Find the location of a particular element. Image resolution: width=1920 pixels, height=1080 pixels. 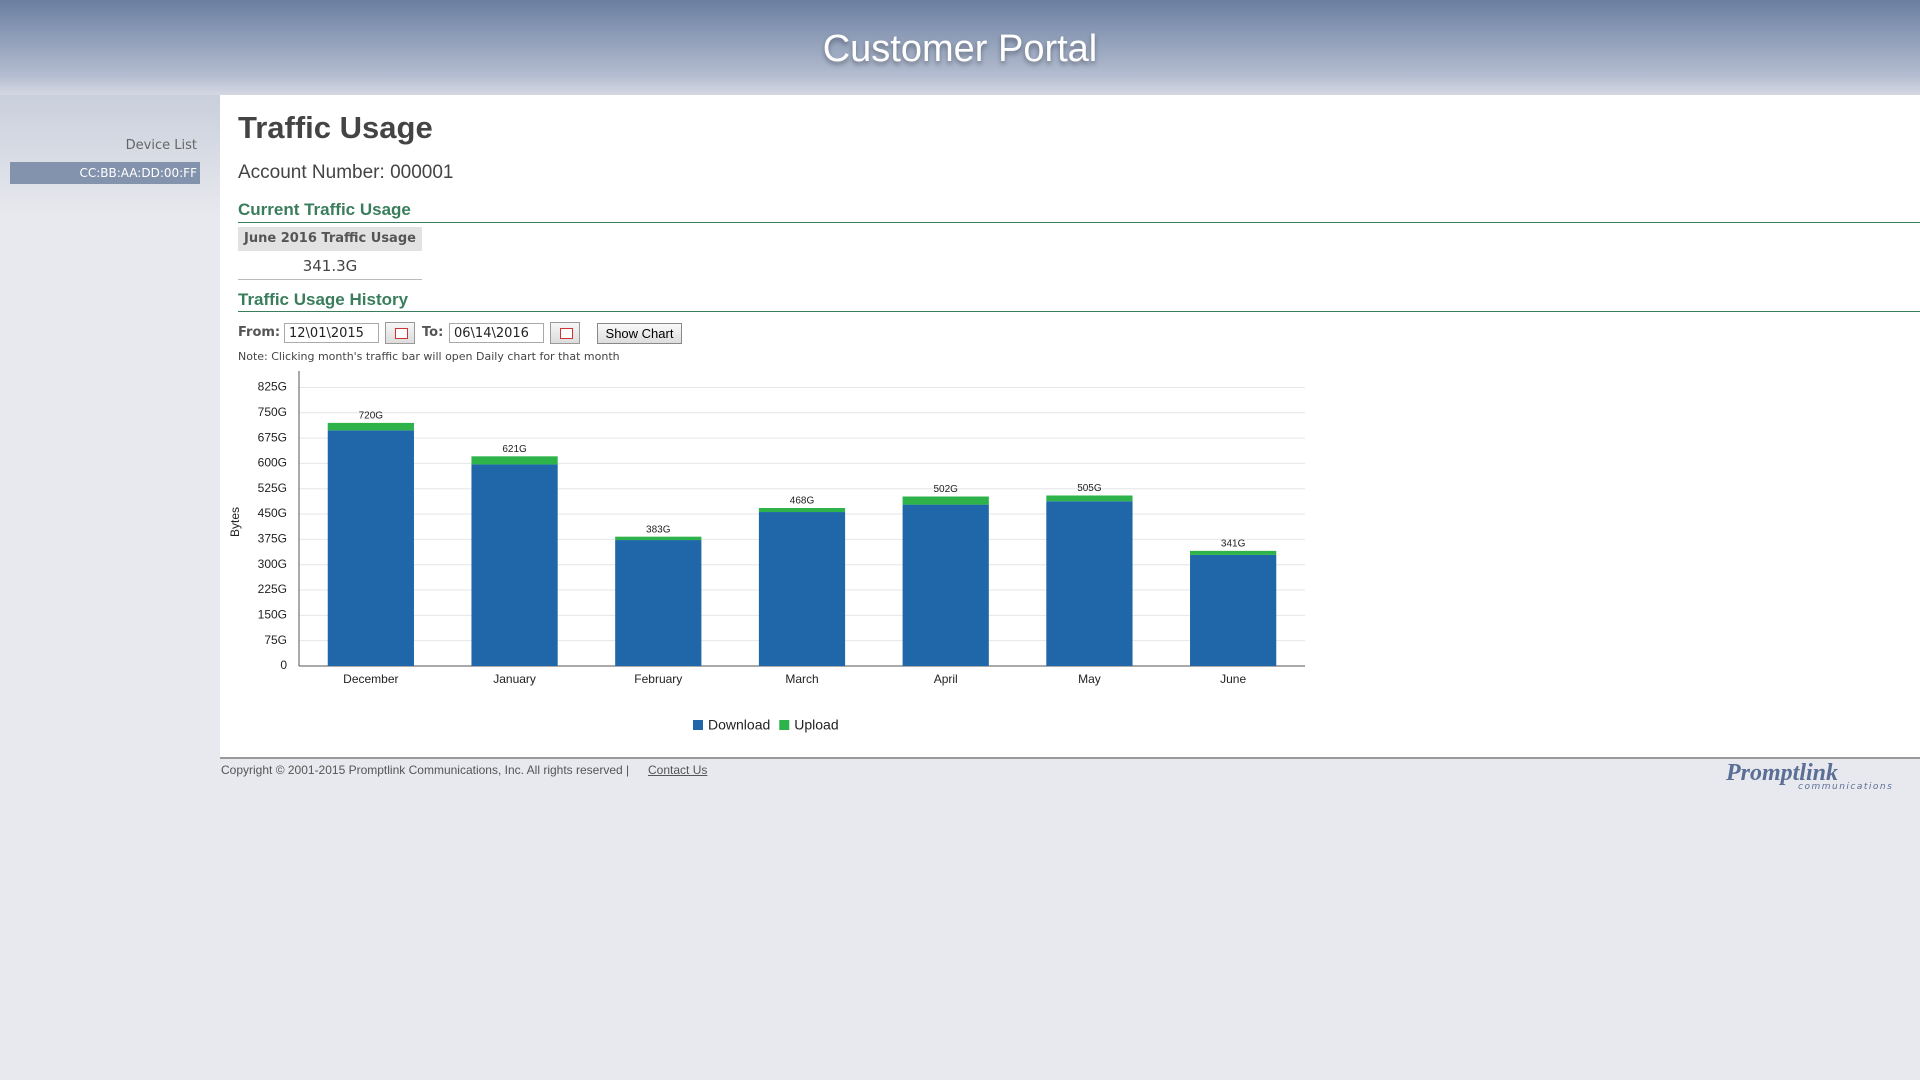

x-tick-label: February is located at coordinates (658, 679).